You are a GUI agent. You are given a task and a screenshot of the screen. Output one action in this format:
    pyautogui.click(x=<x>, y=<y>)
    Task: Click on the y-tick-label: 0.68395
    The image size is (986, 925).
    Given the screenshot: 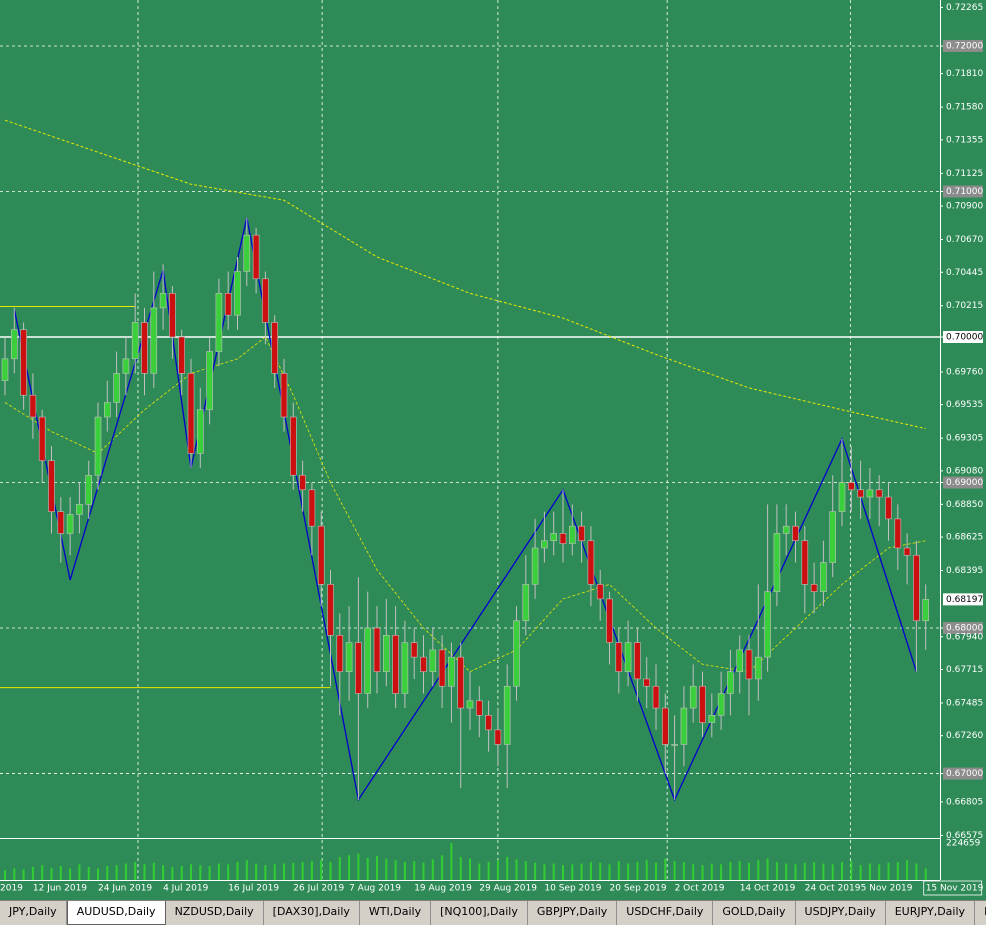 What is the action you would take?
    pyautogui.click(x=964, y=571)
    